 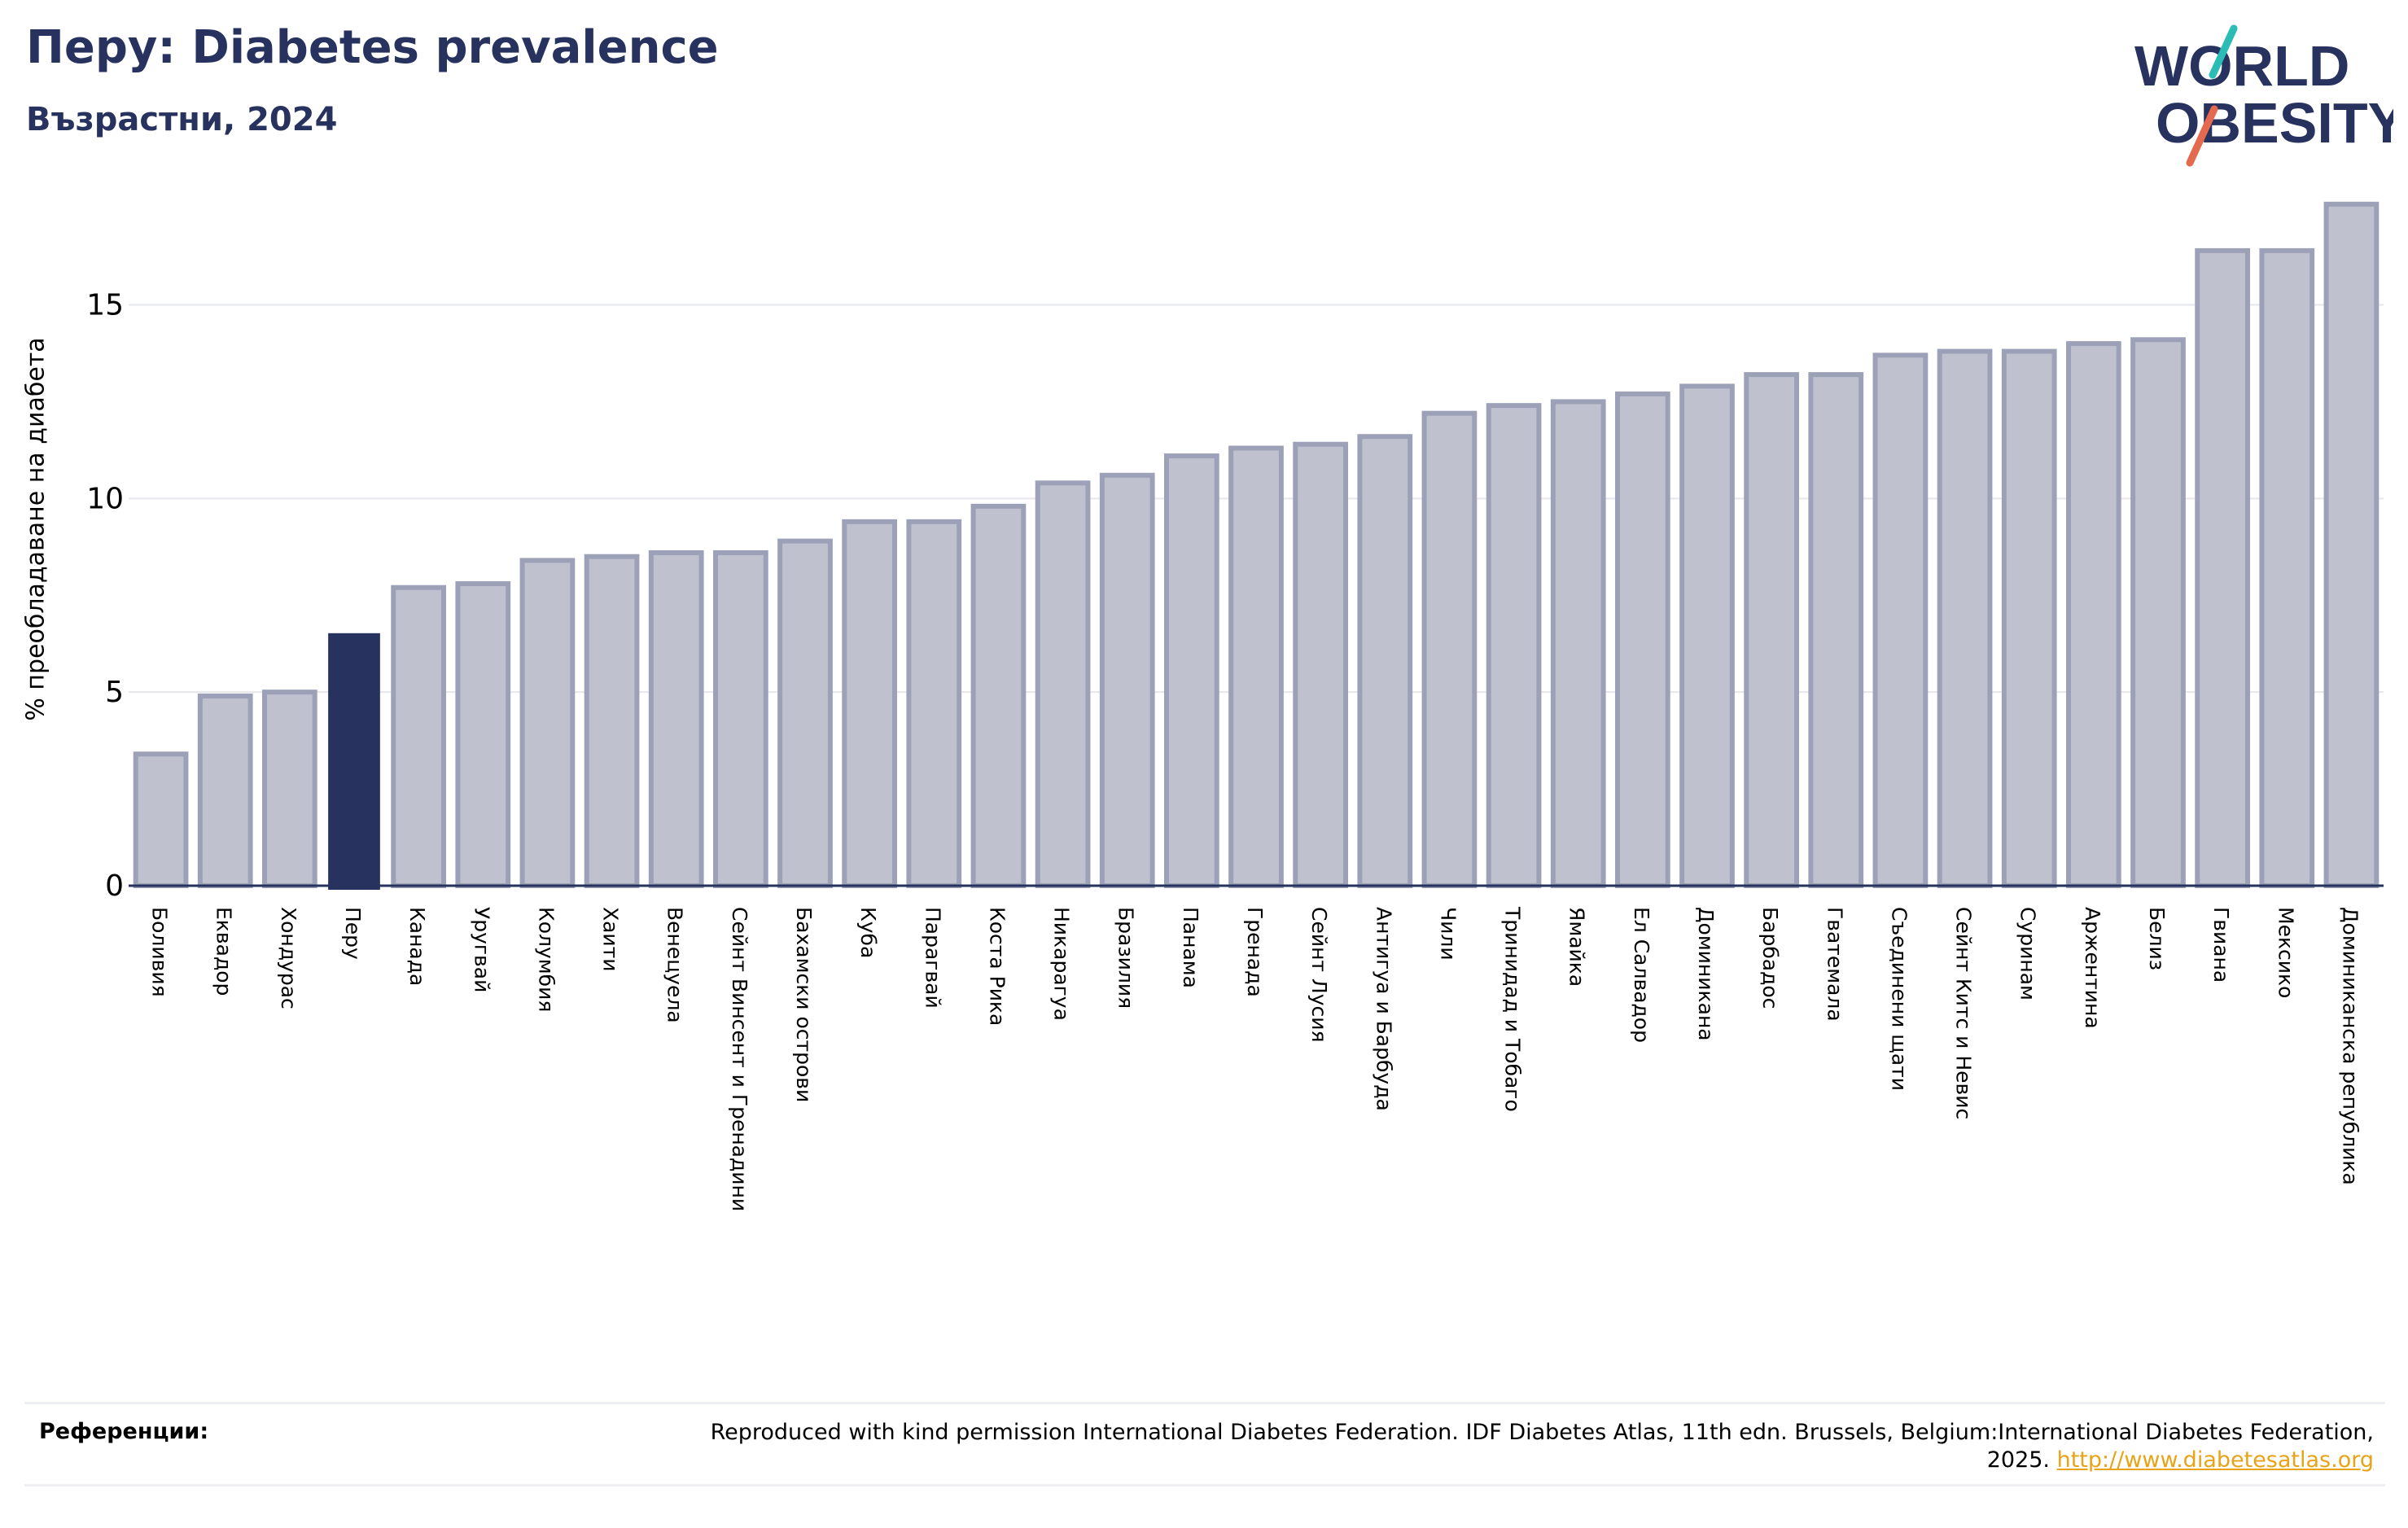 I want to click on x-tick-label: Барбадос, so click(x=1770, y=958).